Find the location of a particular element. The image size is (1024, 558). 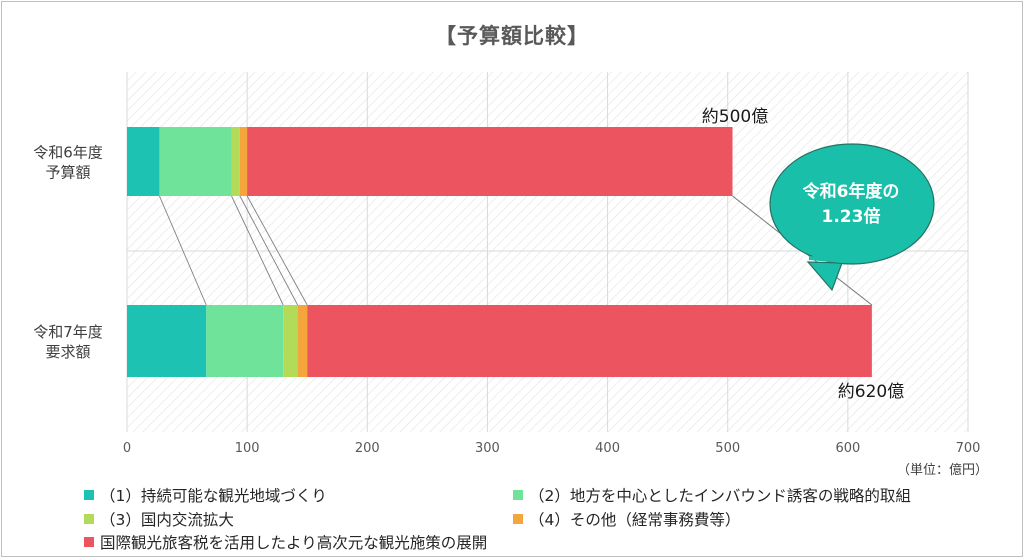

total-label-1: 約500億 is located at coordinates (735, 117).